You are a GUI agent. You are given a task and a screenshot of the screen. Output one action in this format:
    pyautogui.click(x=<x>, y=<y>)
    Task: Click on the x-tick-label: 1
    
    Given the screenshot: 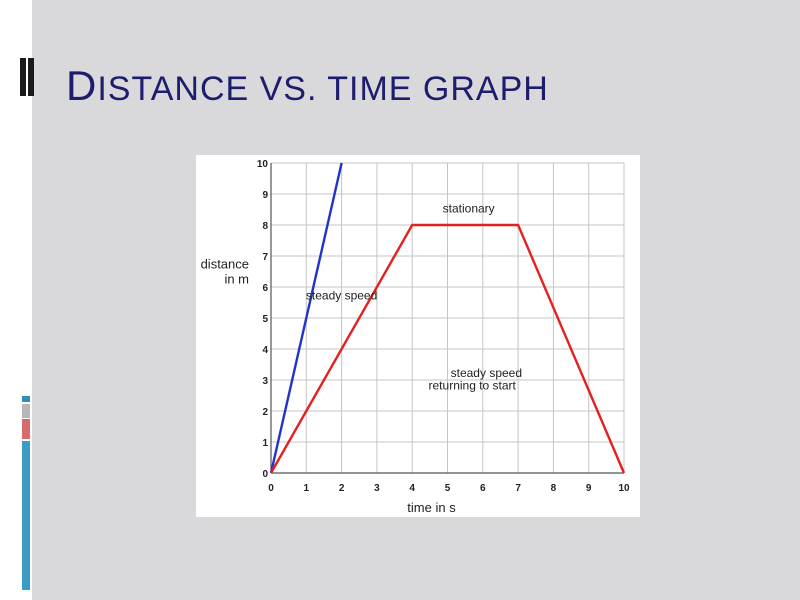 What is the action you would take?
    pyautogui.click(x=307, y=488)
    